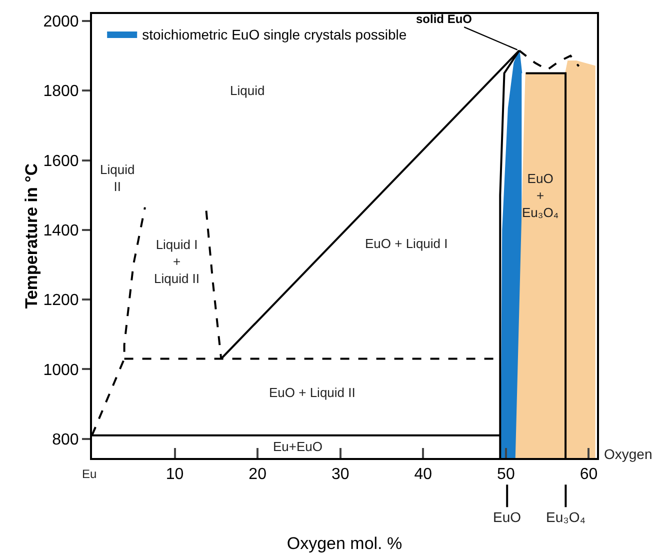 The height and width of the screenshot is (553, 657). What do you see at coordinates (628, 454) in the screenshot?
I see `text: Oxygen` at bounding box center [628, 454].